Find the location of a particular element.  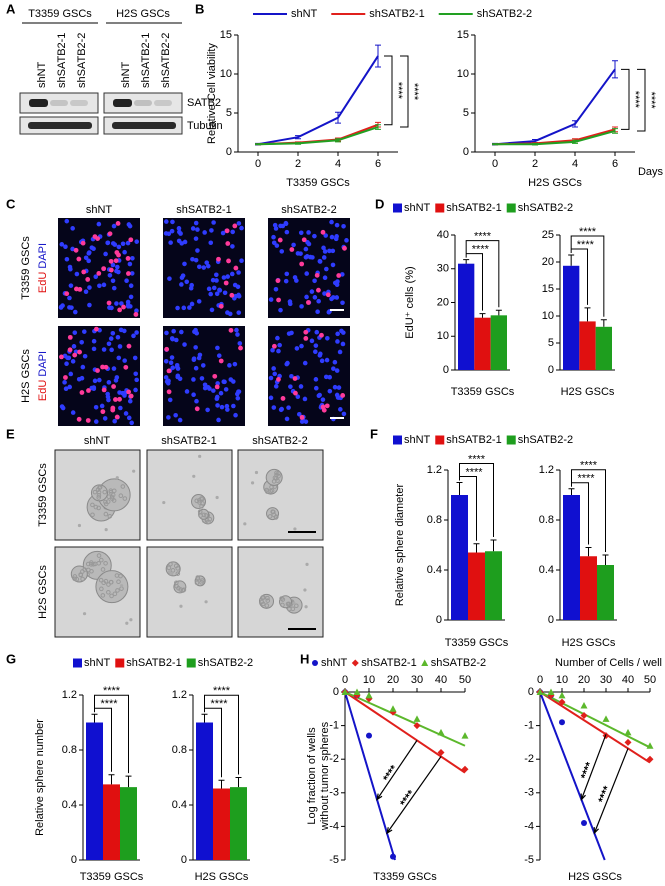

y-tick-label: -3 is located at coordinates (334, 793).